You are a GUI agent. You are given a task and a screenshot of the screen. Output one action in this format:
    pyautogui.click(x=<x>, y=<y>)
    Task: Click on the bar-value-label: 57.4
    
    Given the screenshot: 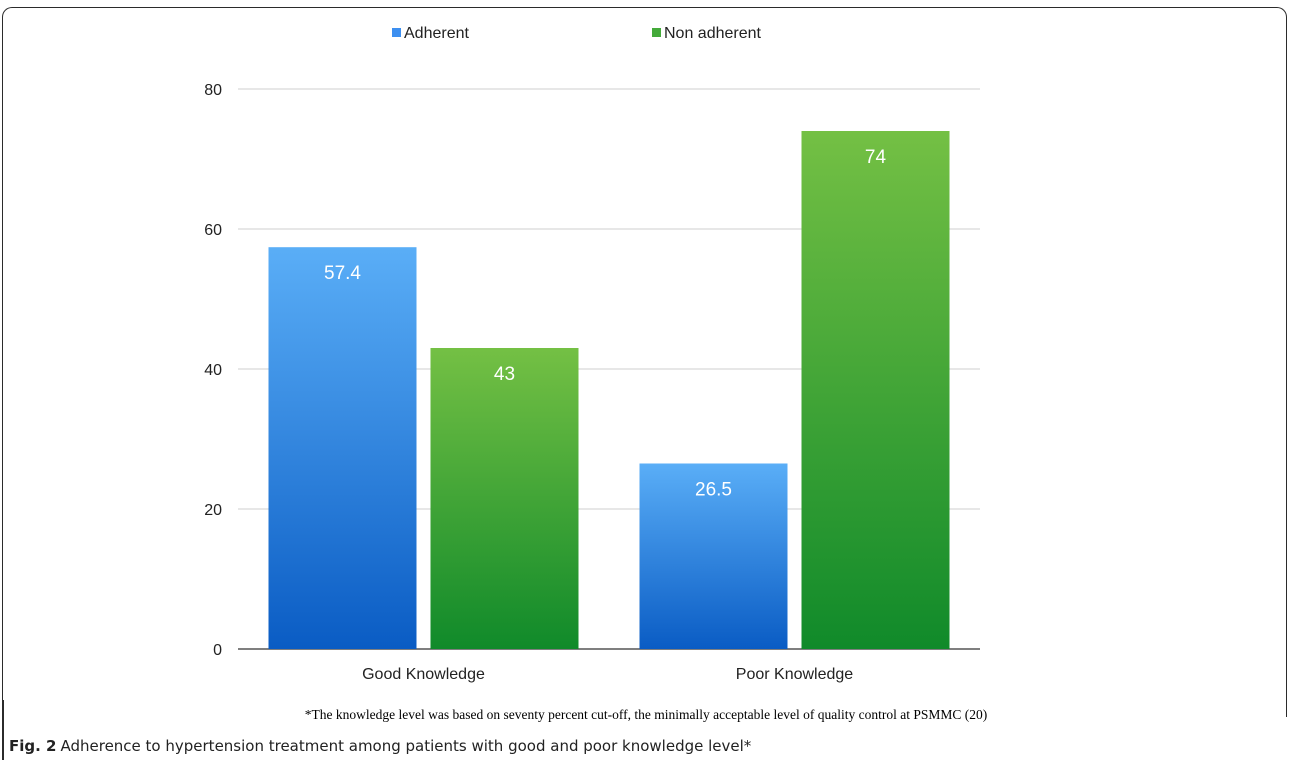 What is the action you would take?
    pyautogui.click(x=342, y=273)
    